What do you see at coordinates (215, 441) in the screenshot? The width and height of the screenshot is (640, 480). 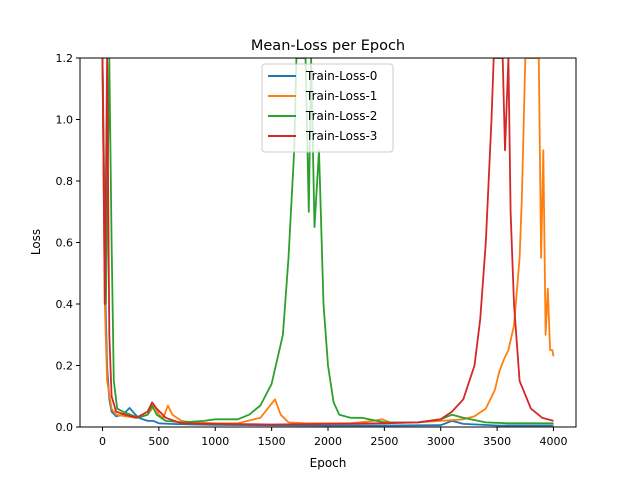 I see `x-tick-label: 1000` at bounding box center [215, 441].